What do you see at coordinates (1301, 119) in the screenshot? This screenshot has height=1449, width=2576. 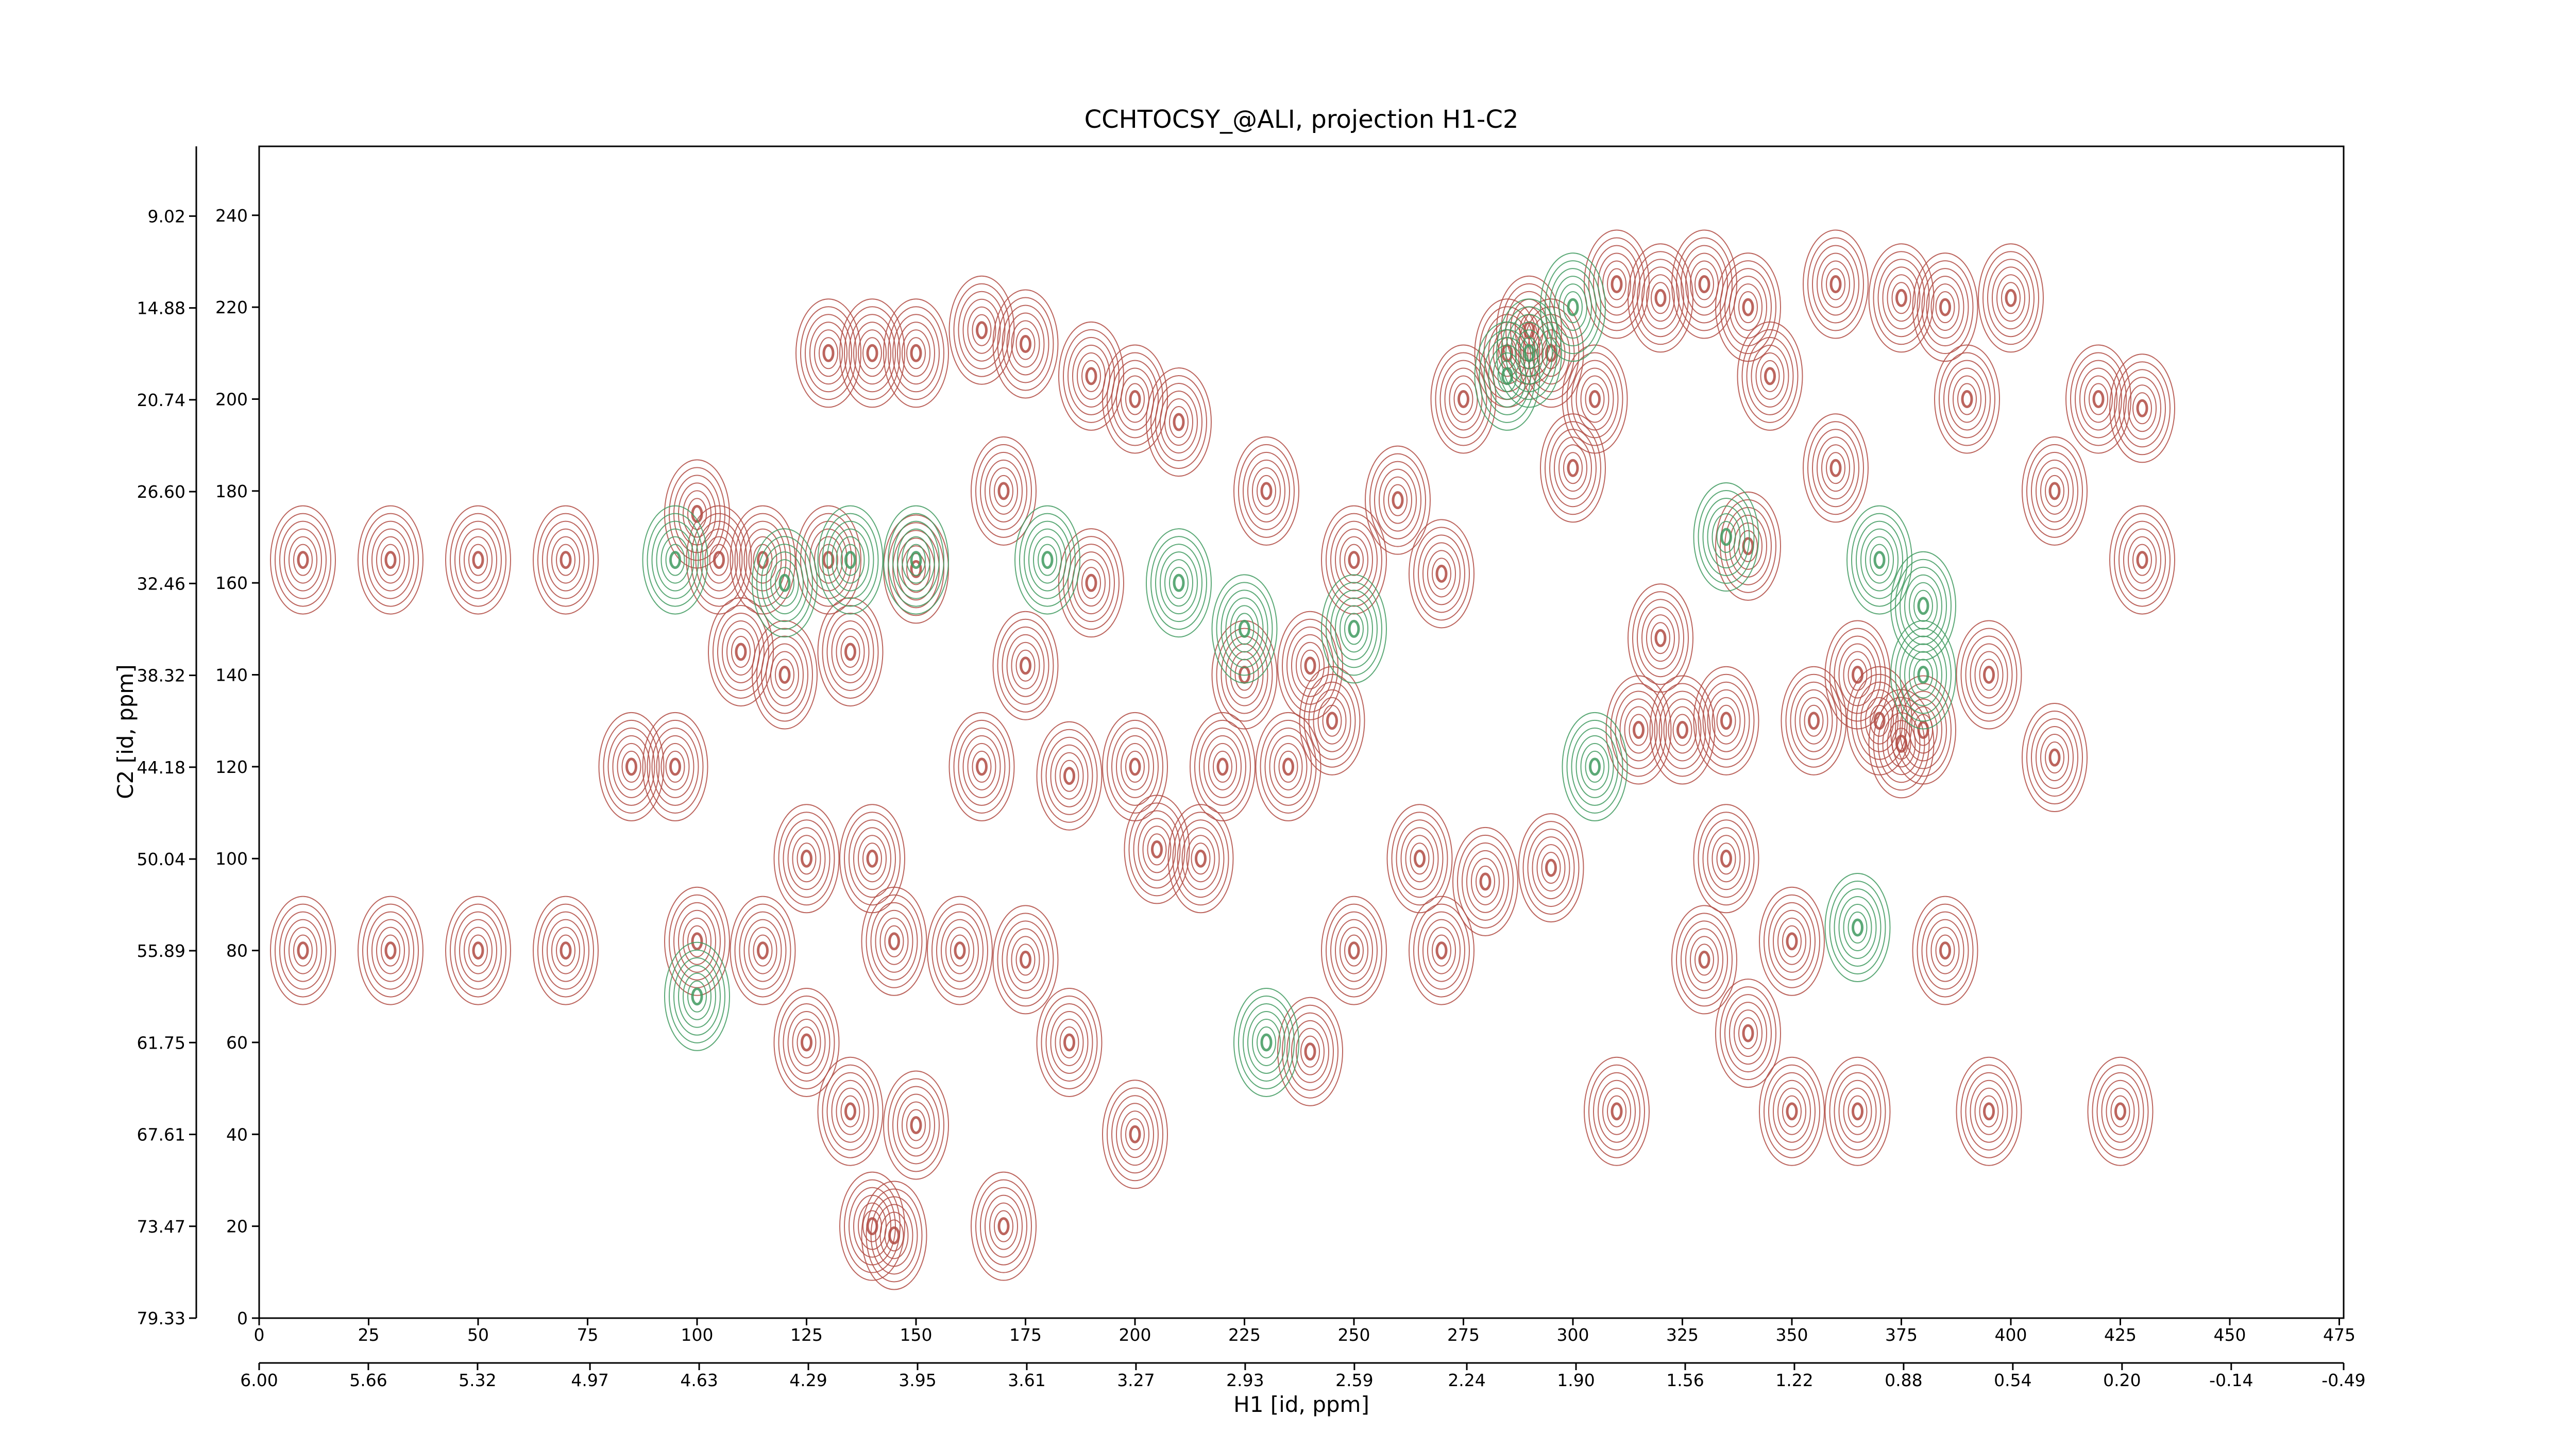 I see `chart-title: CCHTOCSY_@ALI, projection H1-C2` at bounding box center [1301, 119].